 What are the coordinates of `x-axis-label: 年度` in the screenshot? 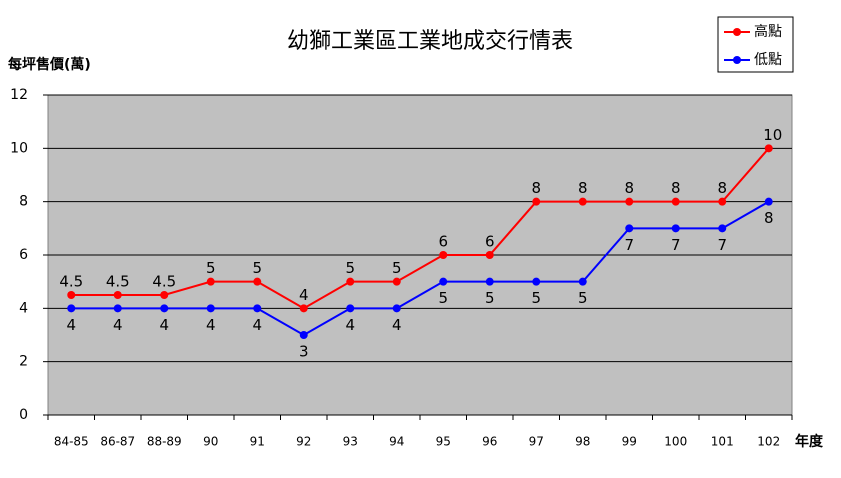 It's located at (809, 441).